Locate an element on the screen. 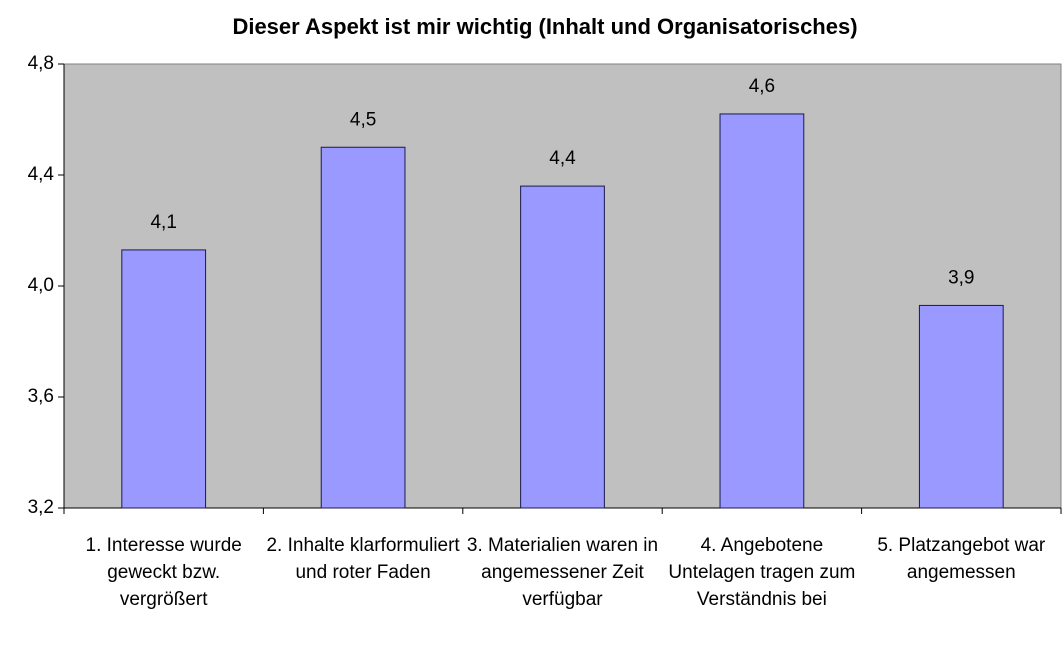 Image resolution: width=1062 pixels, height=651 pixels. y-tick-label: 4,0 is located at coordinates (41, 285).